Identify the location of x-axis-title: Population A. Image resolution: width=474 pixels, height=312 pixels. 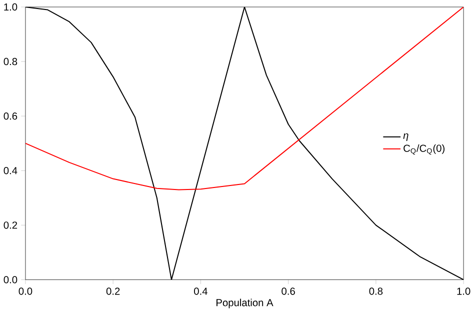
(245, 303).